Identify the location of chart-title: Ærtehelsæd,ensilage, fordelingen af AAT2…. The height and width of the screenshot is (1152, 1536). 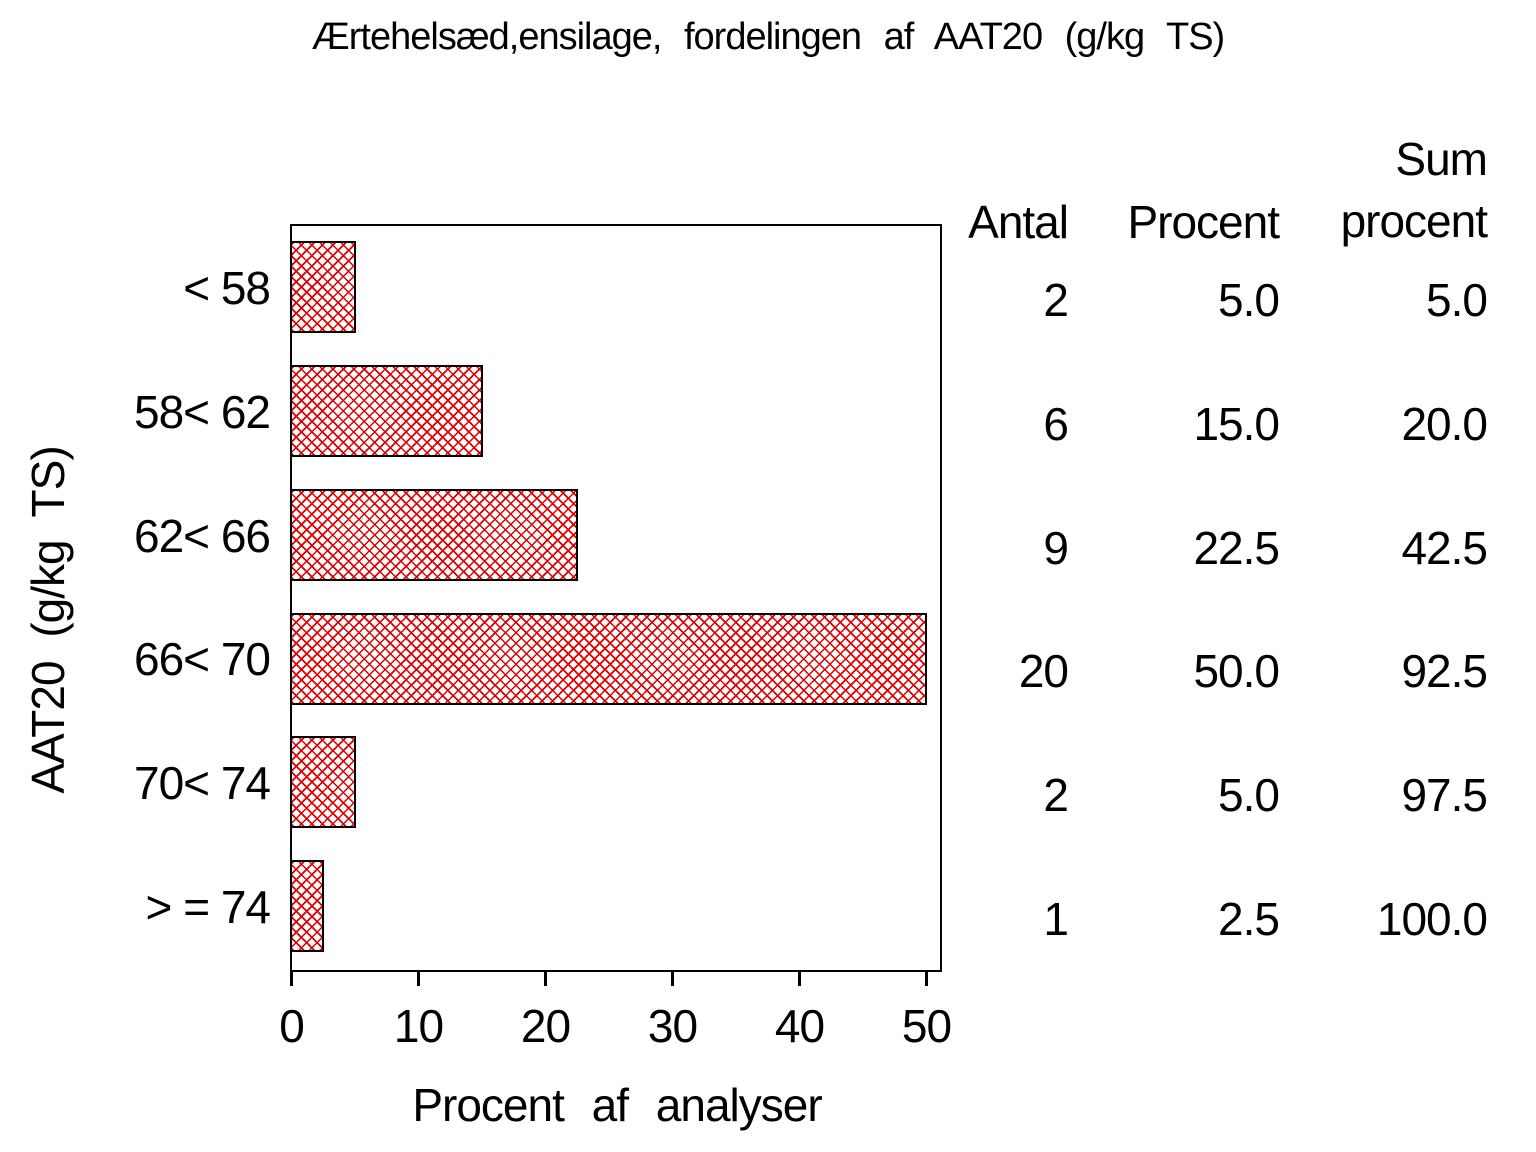
(768, 37).